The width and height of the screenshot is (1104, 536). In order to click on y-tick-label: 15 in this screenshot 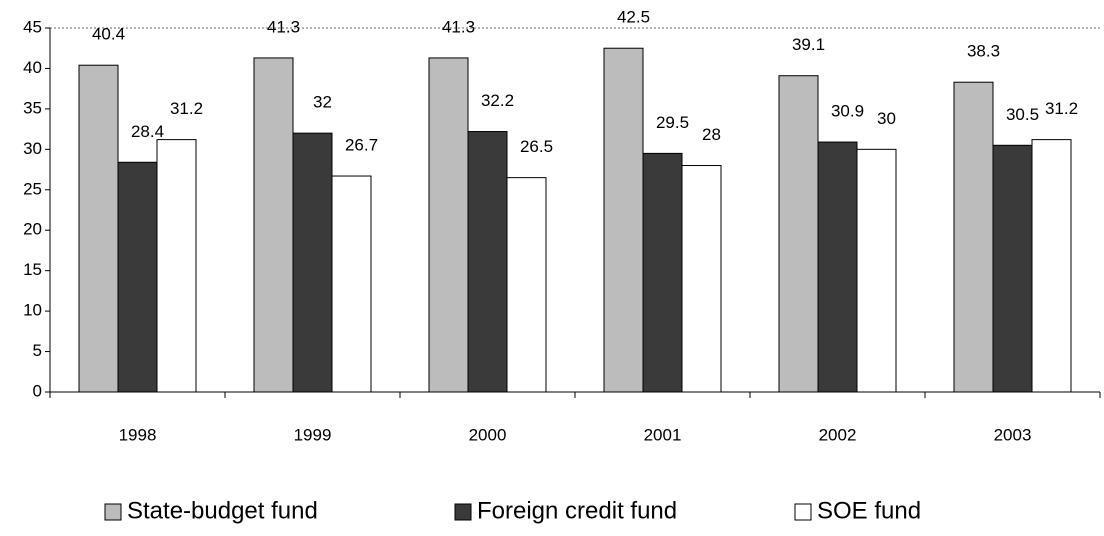, I will do `click(32, 269)`.